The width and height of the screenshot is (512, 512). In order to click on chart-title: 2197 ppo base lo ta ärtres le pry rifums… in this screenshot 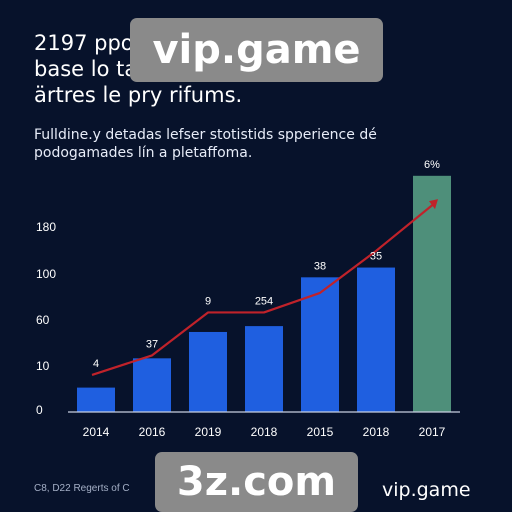, I will do `click(224, 69)`.